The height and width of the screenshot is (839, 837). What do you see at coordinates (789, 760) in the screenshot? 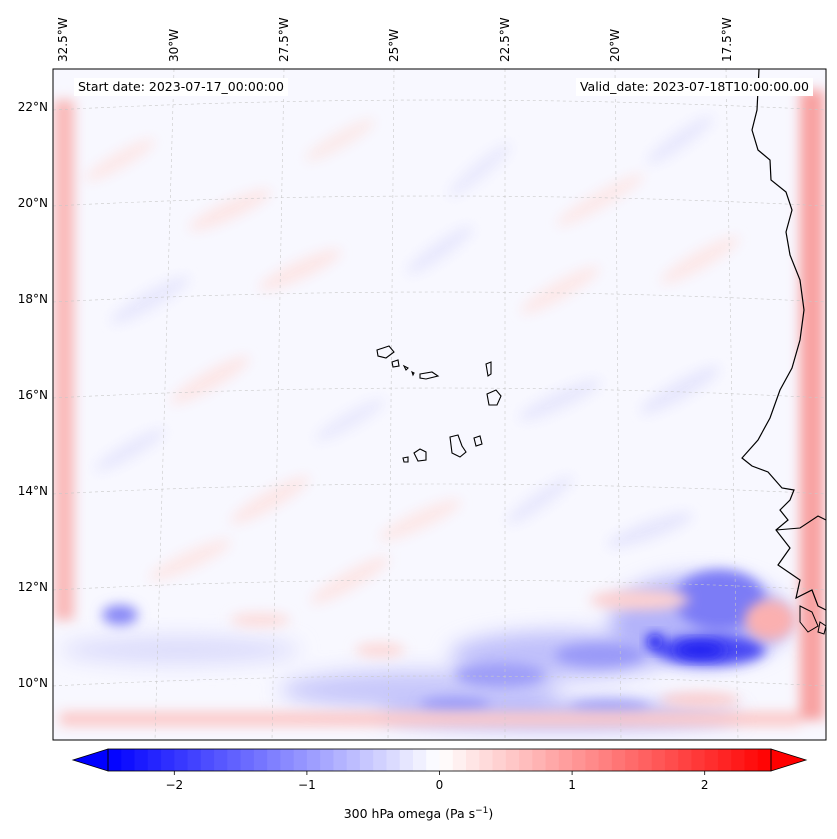
I see `colorbar-extend-max` at bounding box center [789, 760].